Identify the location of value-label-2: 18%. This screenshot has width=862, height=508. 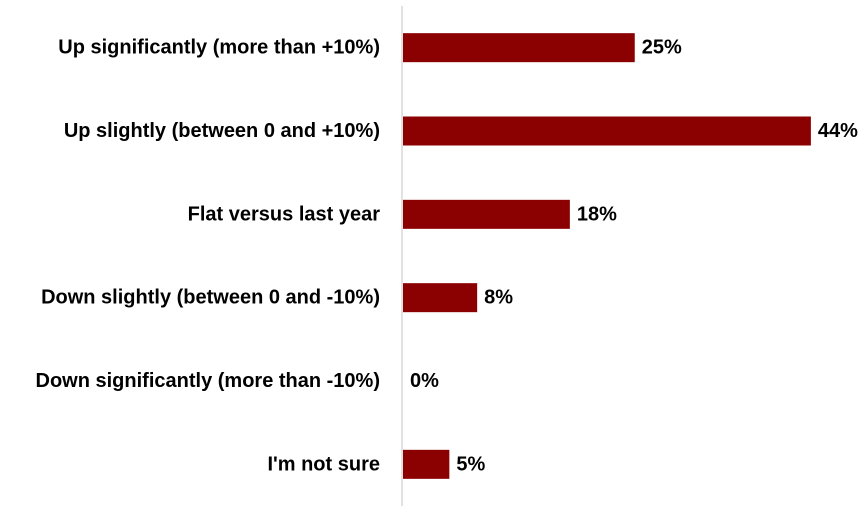
(597, 214).